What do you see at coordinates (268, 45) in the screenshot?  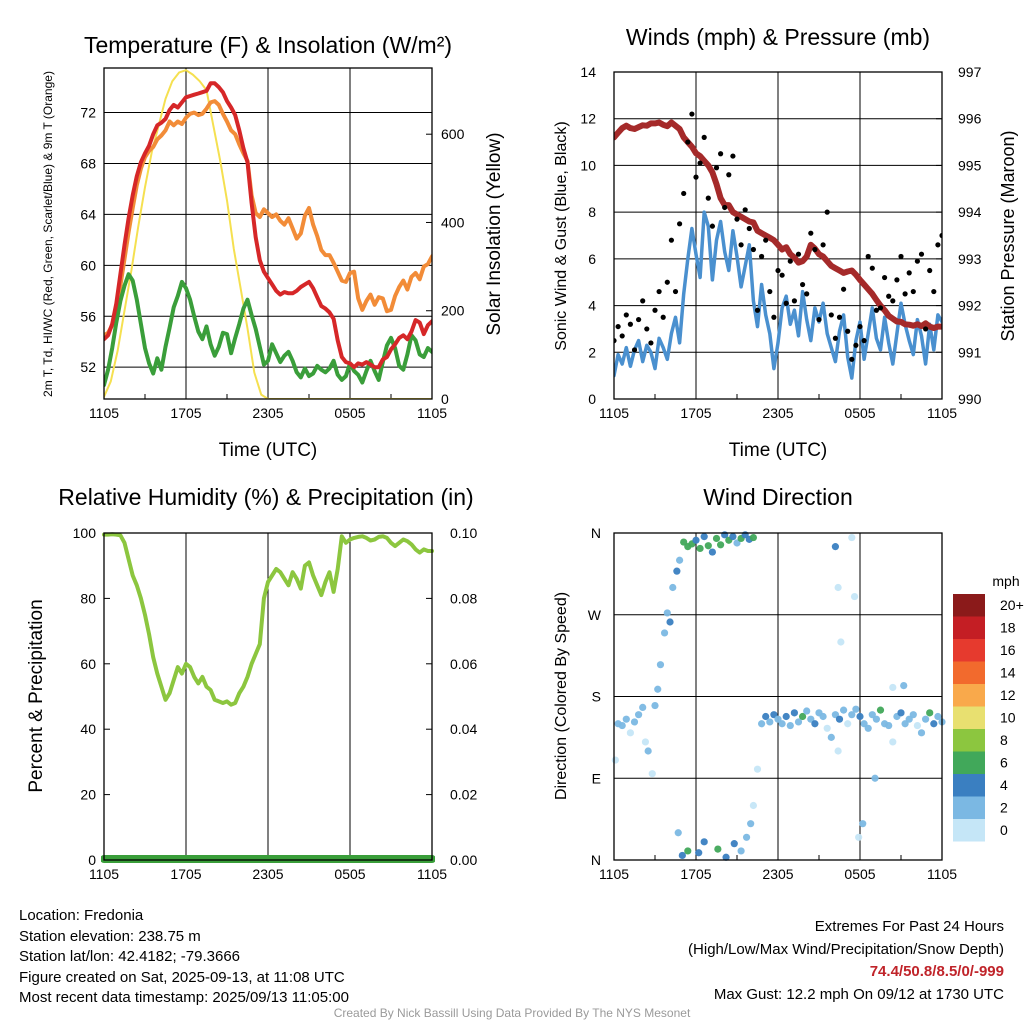 I see `chart-title: Temperature (F) & Insolation (W/m²)` at bounding box center [268, 45].